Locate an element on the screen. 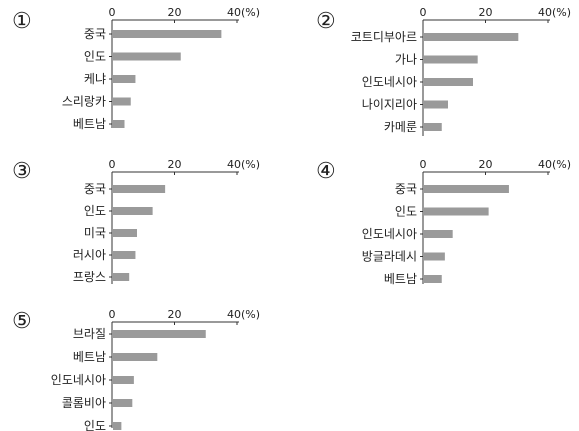 The height and width of the screenshot is (431, 579). category-label: 러시아 is located at coordinates (89, 255).